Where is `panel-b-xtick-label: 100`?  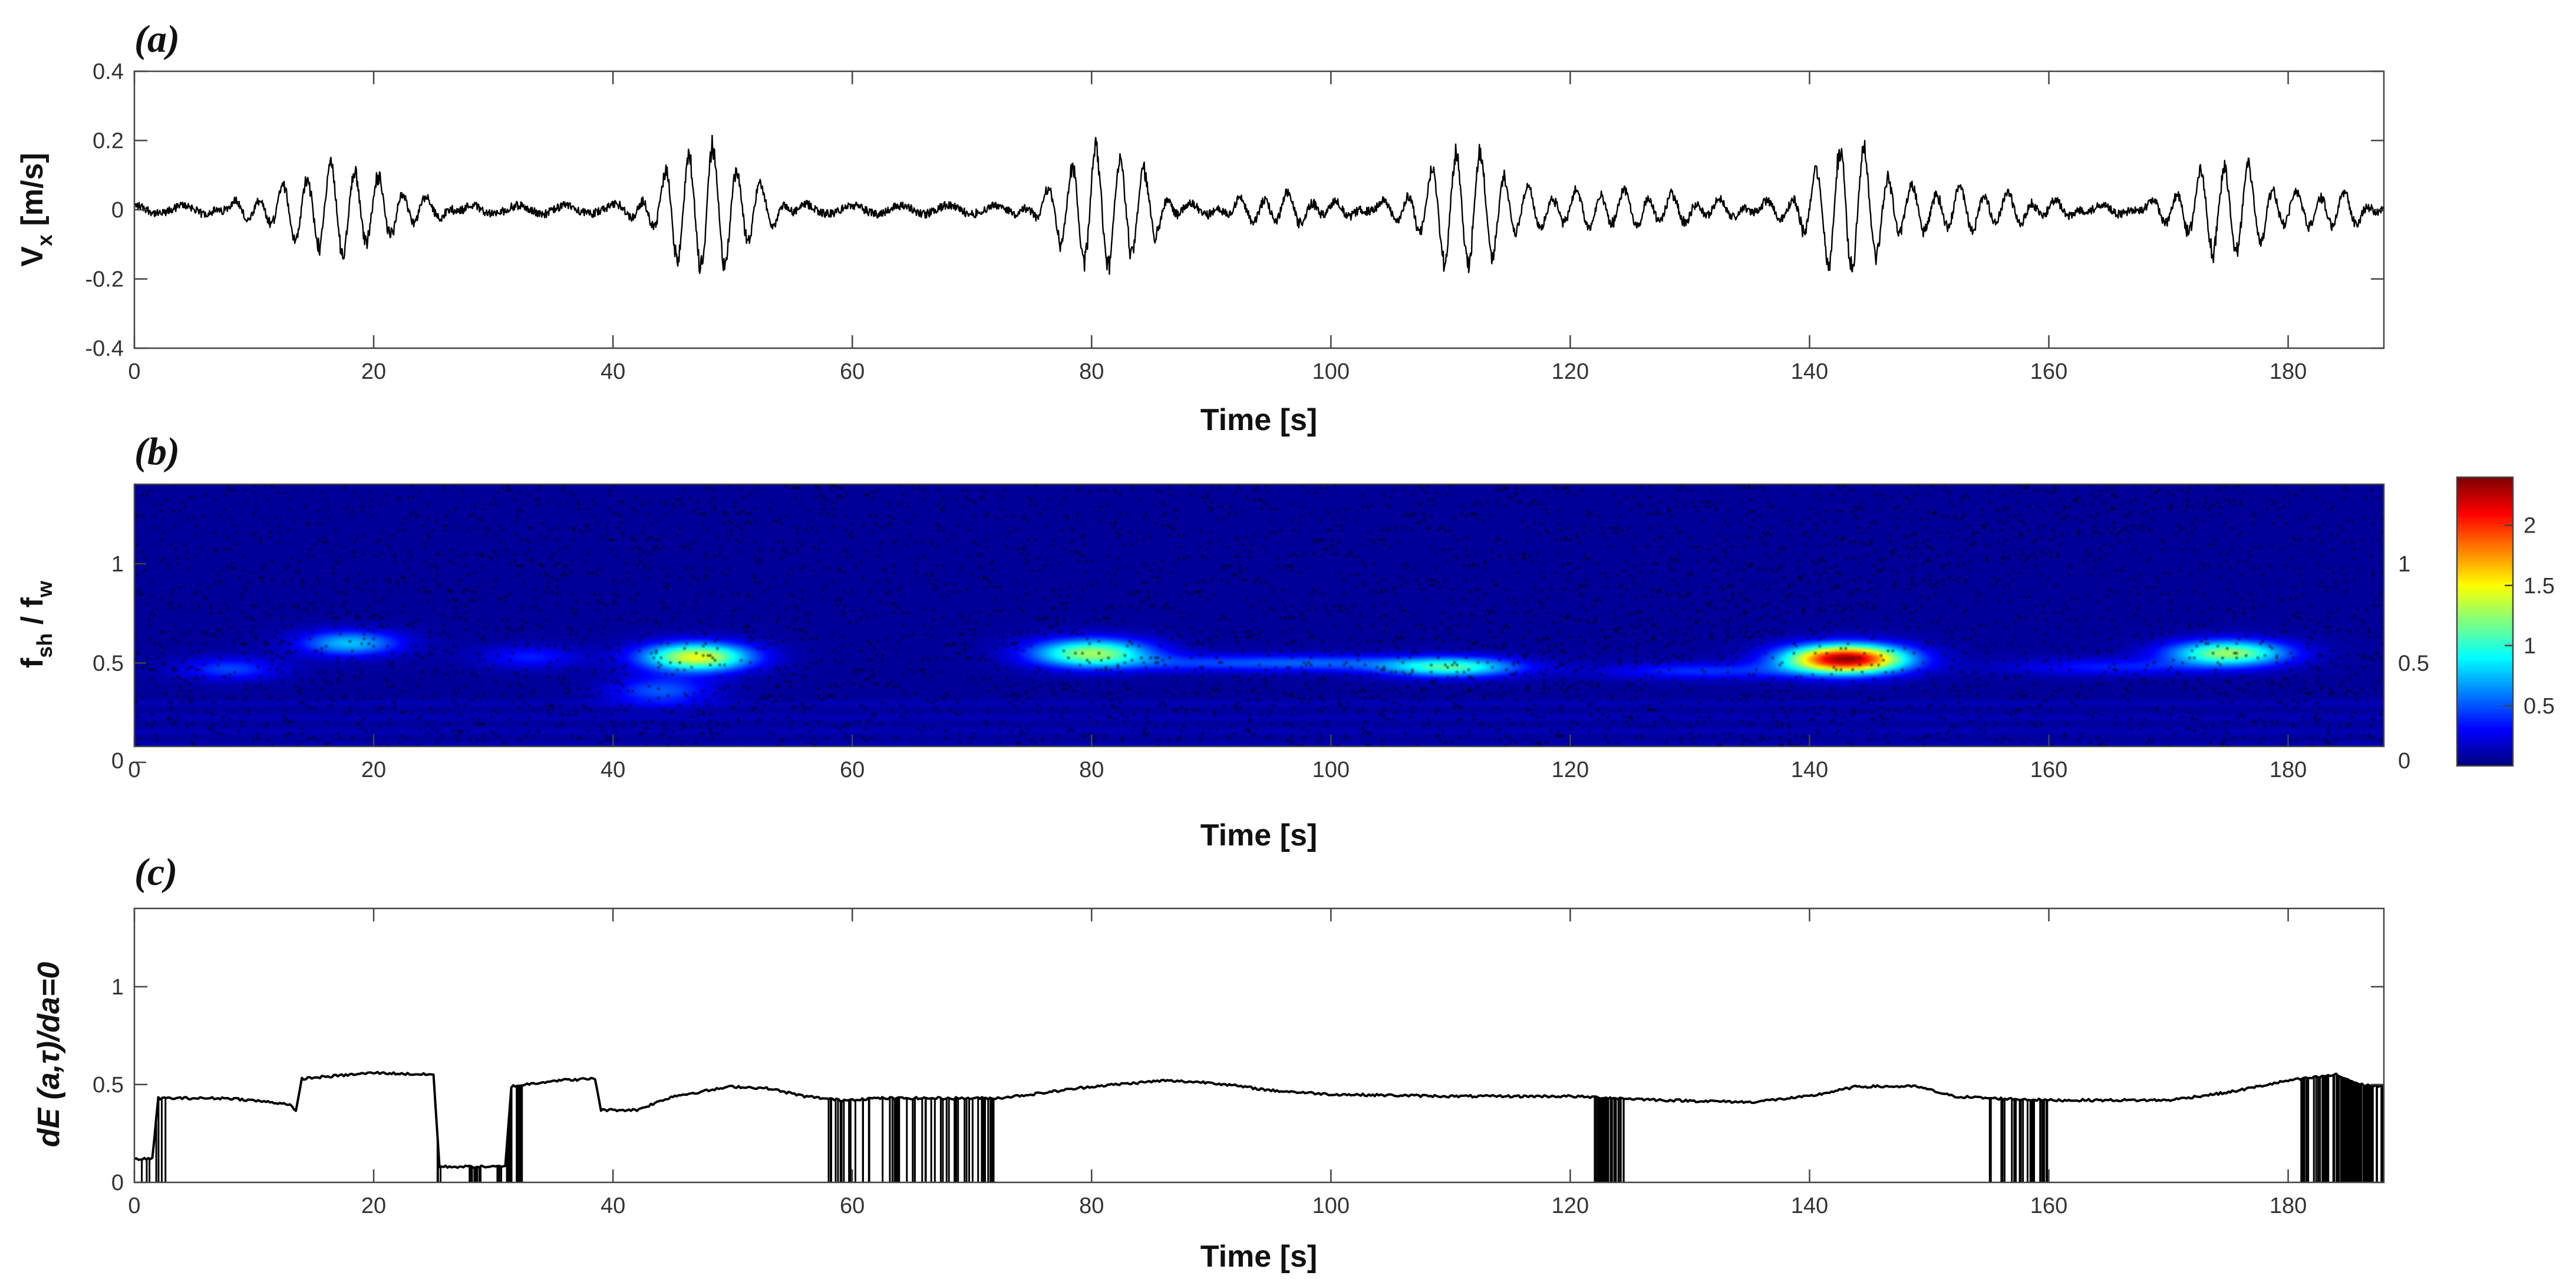 panel-b-xtick-label: 100 is located at coordinates (1331, 770).